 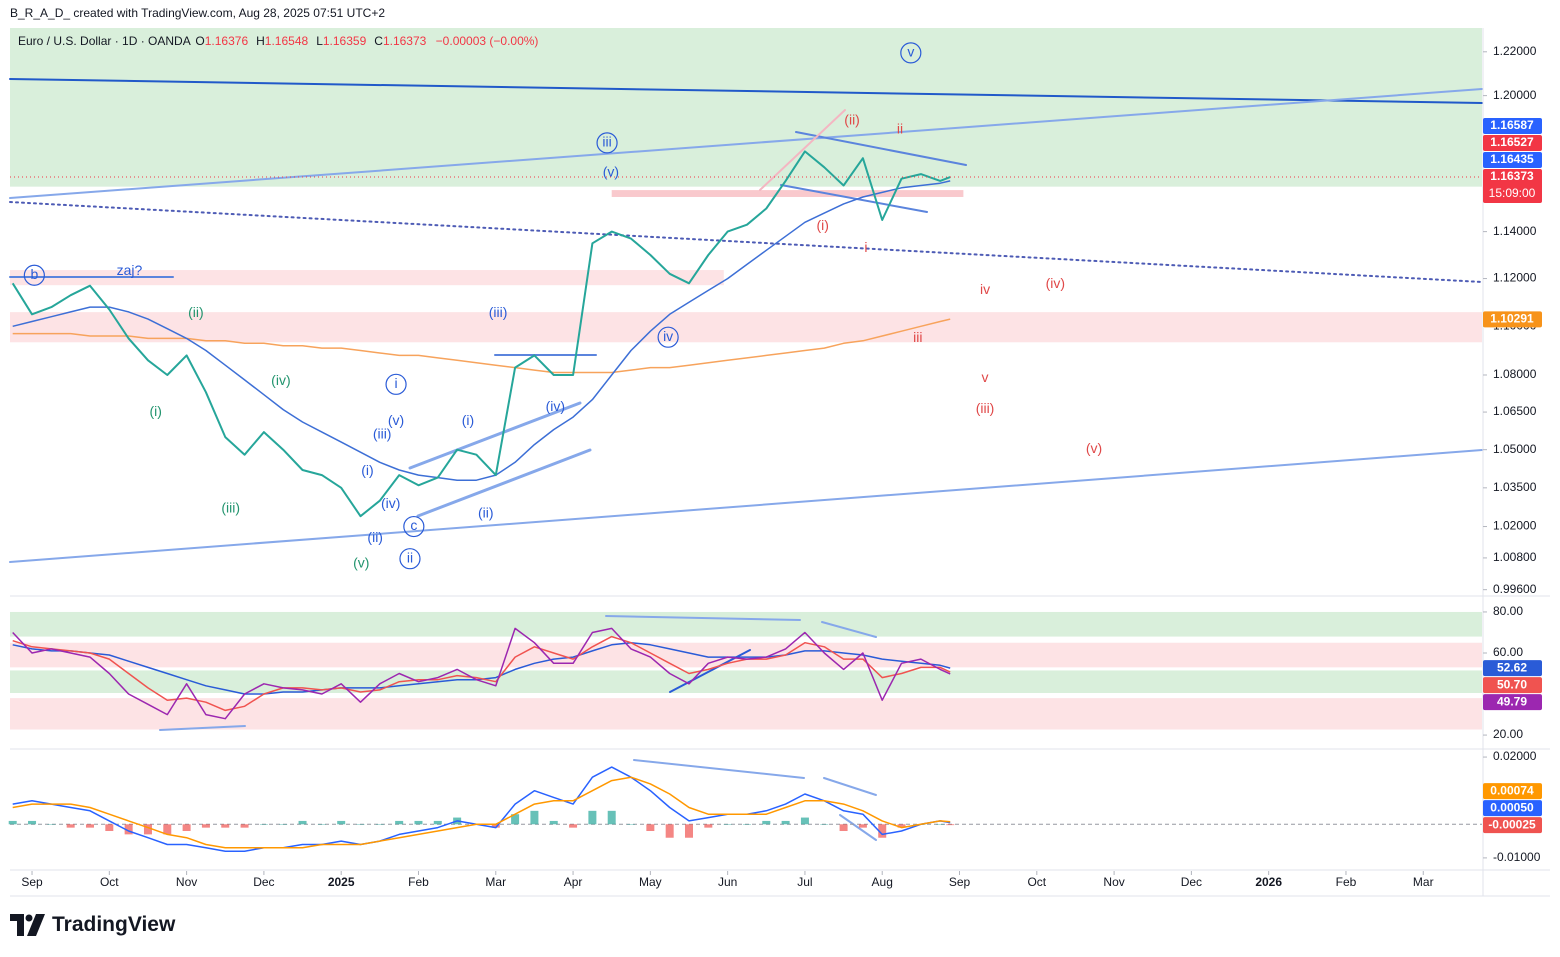 I want to click on wave-label: c, so click(x=413, y=525).